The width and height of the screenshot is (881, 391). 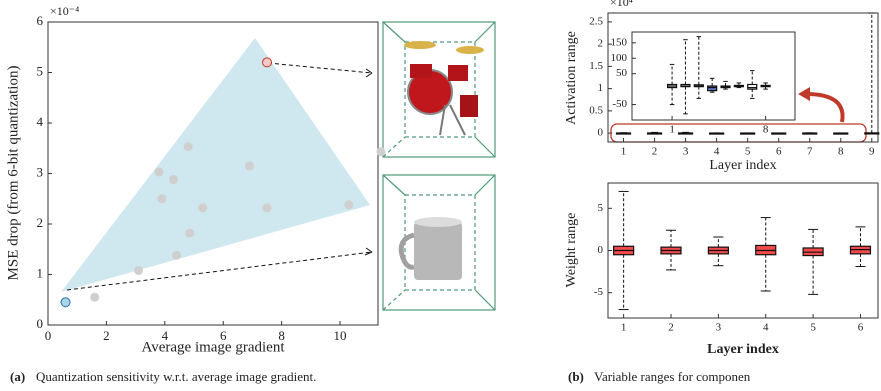 I want to click on y-tick-label: 3, so click(x=40, y=171).